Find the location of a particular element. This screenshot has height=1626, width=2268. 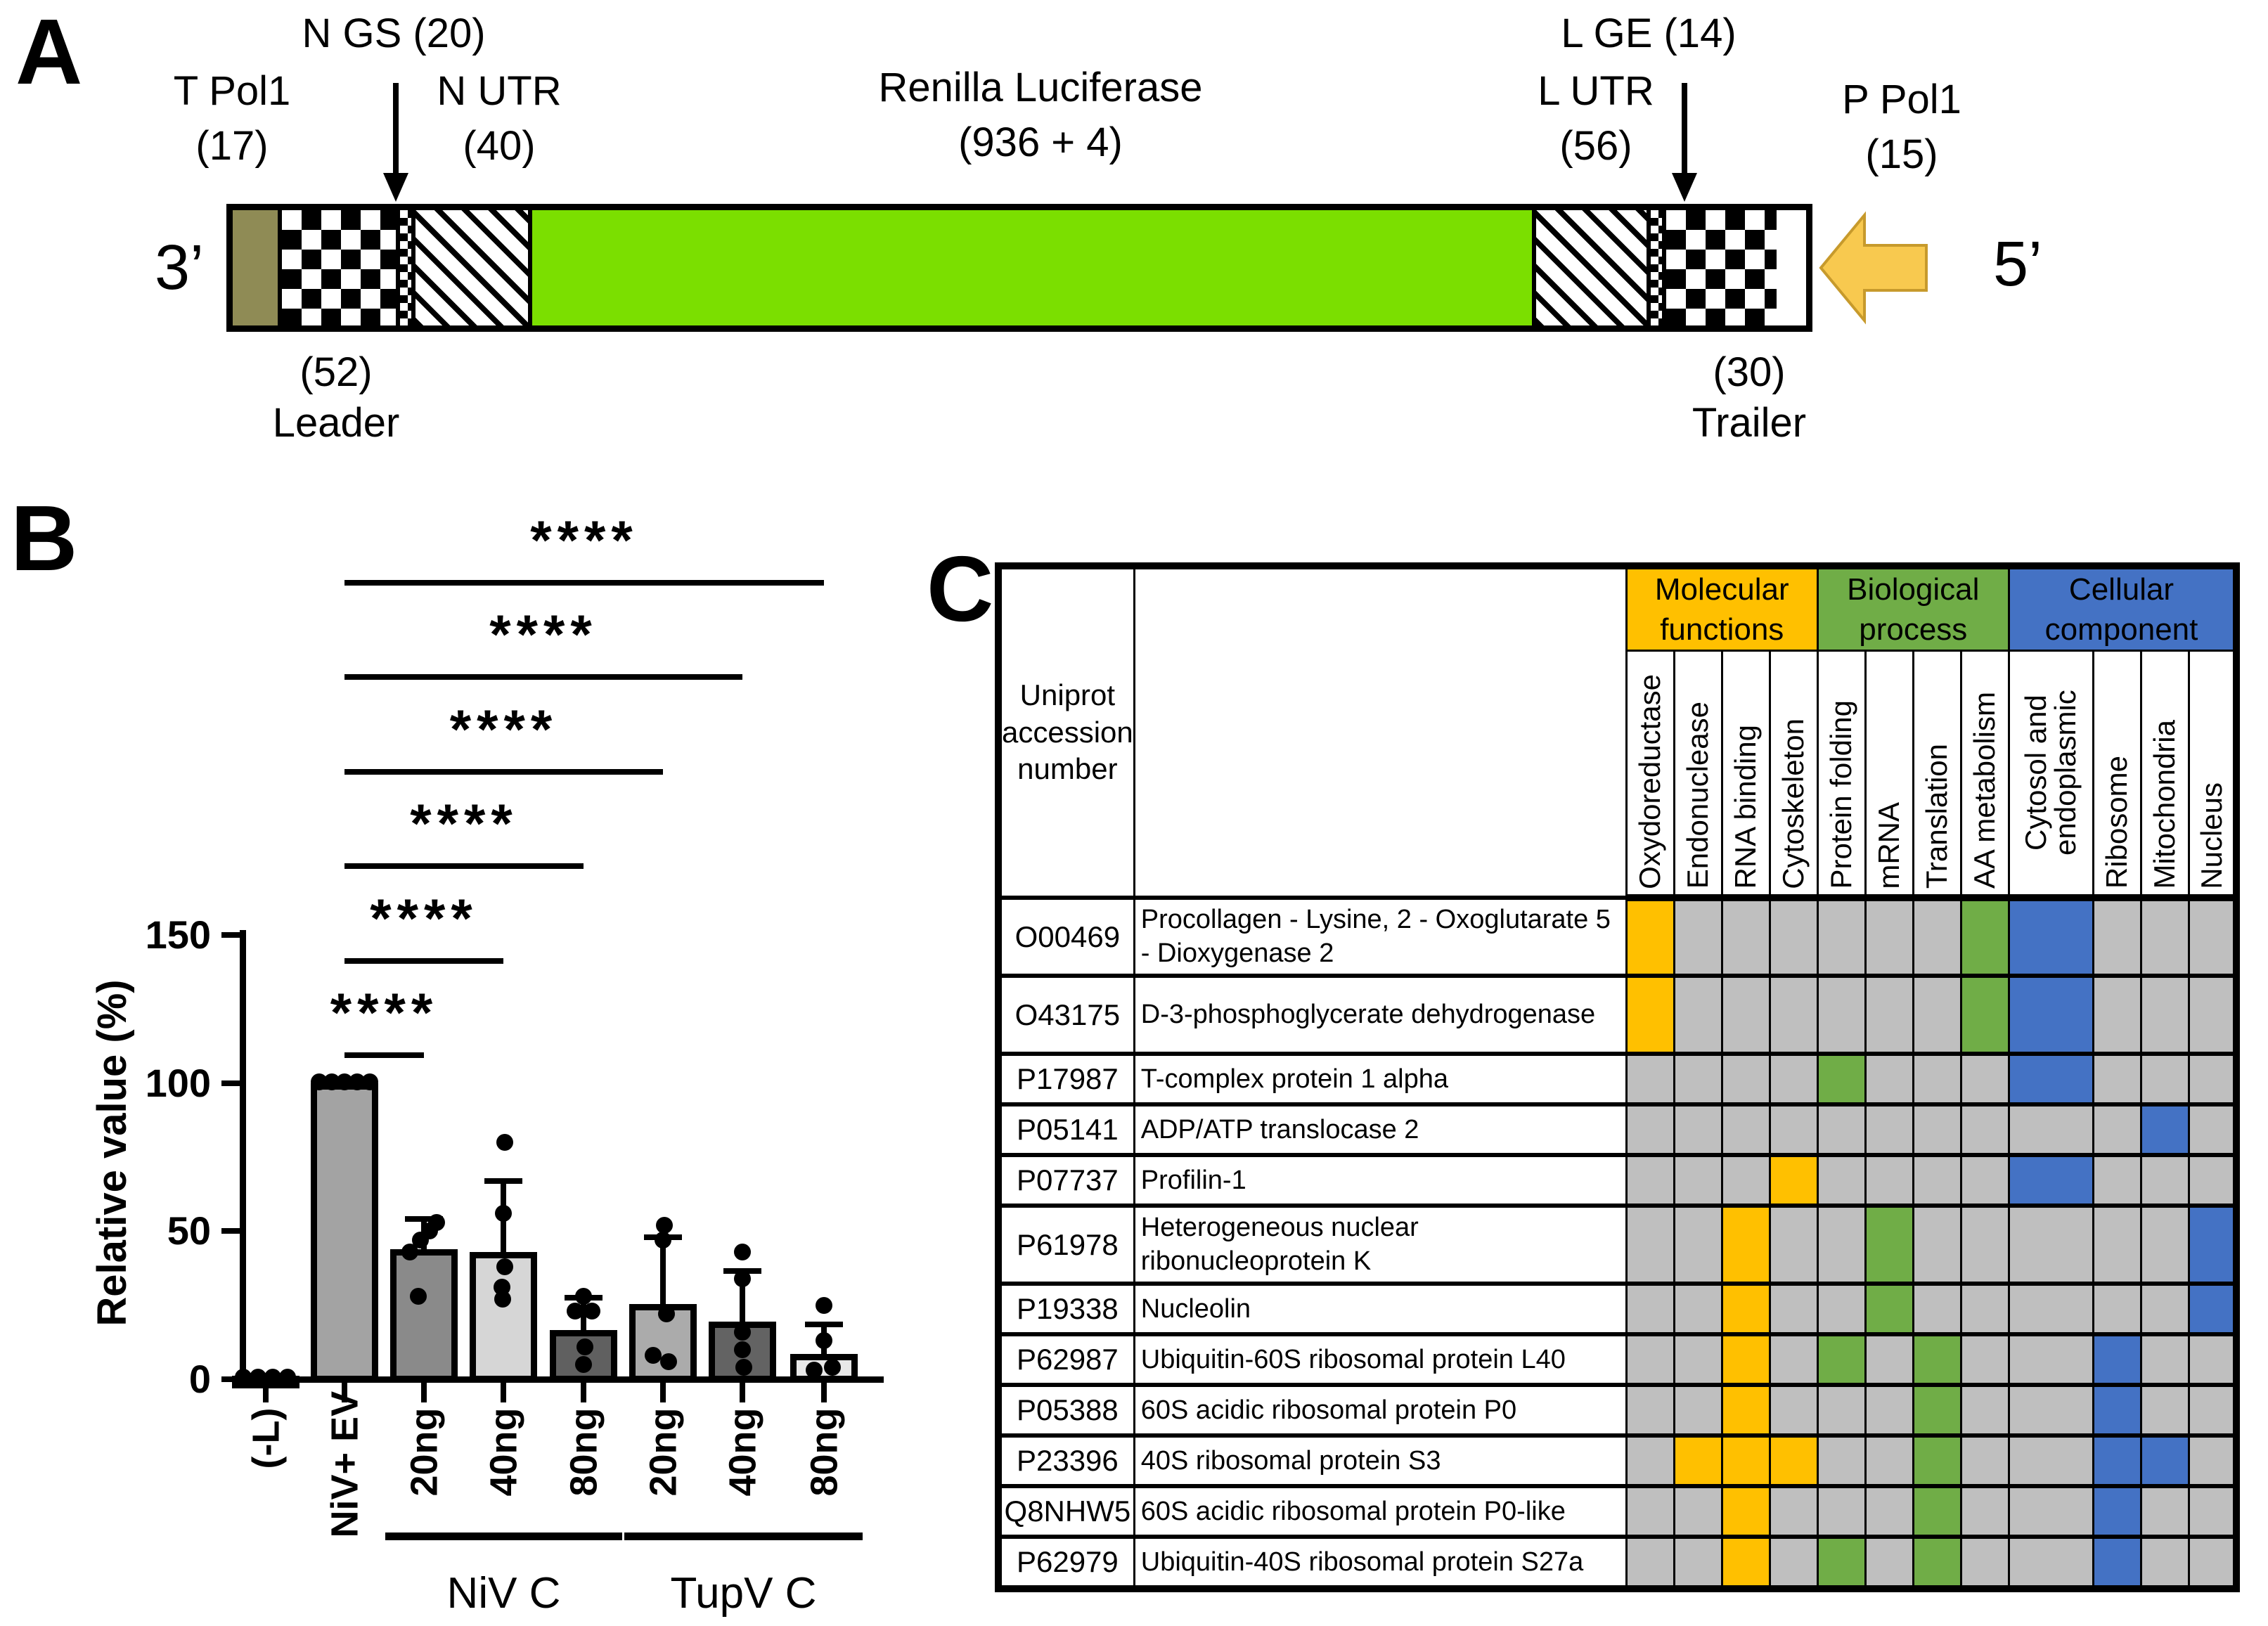

accession-cell: P62979 is located at coordinates (1066, 1563).